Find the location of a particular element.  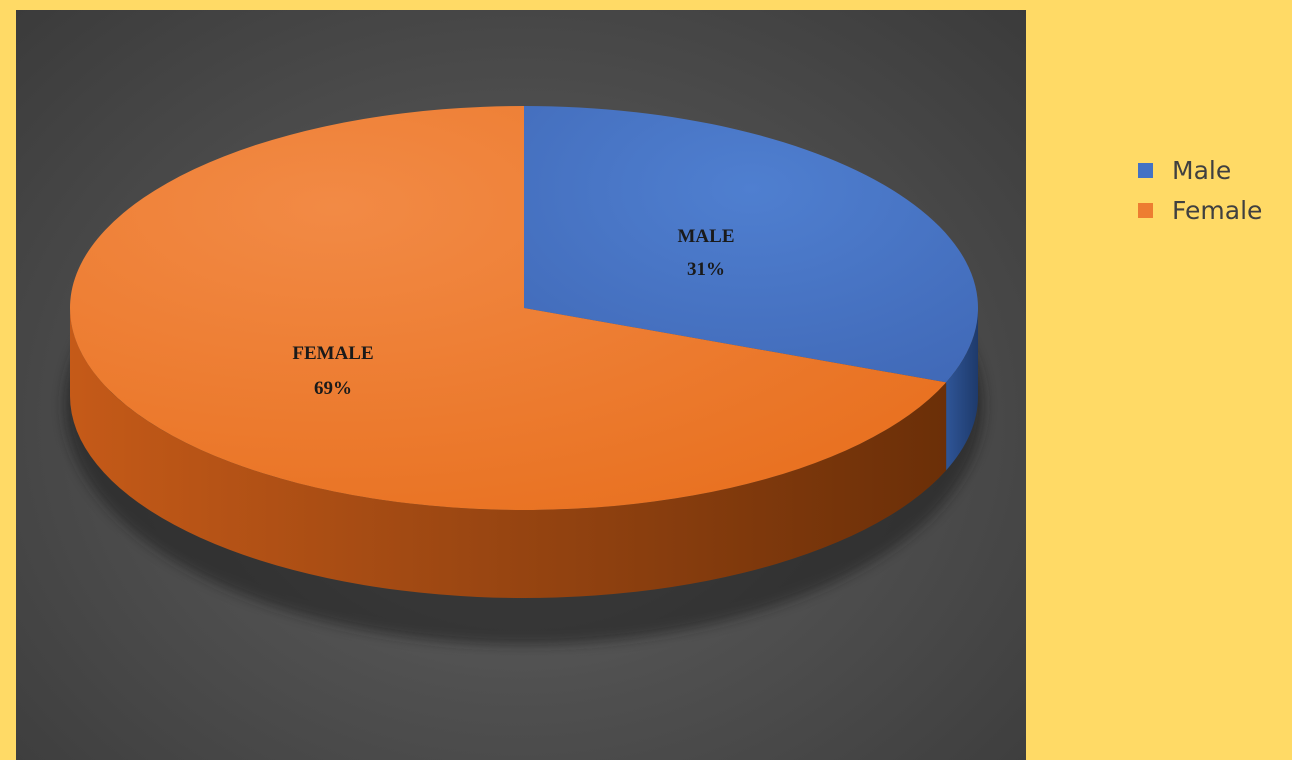

legend-swatch-male is located at coordinates (1145, 170).